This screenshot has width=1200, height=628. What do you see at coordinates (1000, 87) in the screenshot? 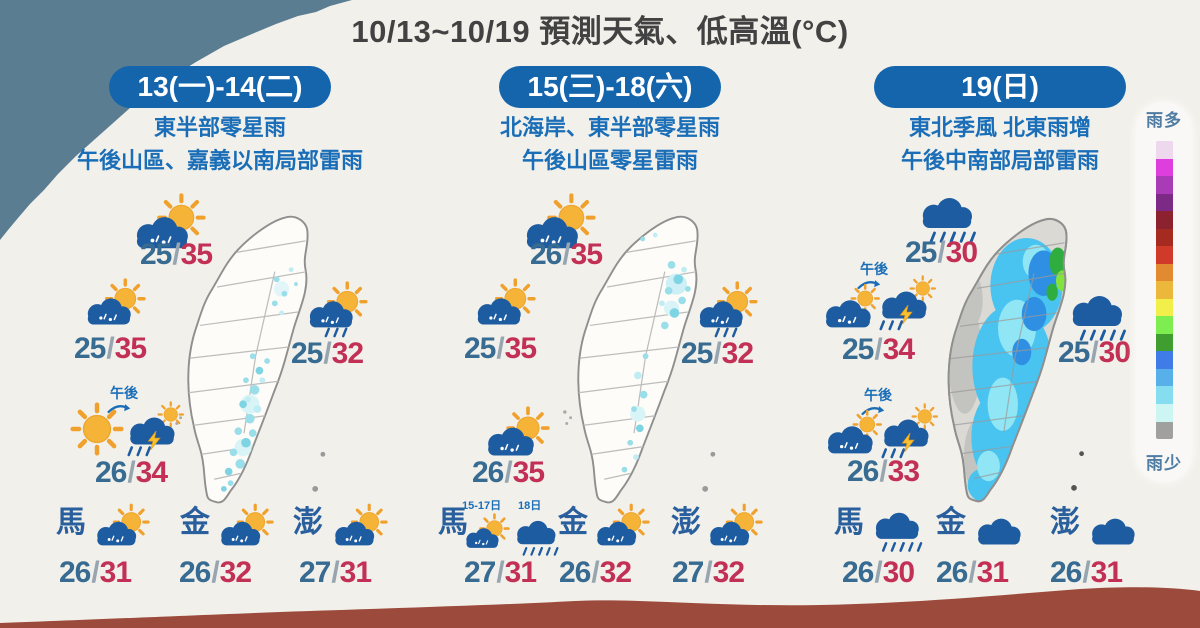
I see `panel3-date-pill: 19(日)` at bounding box center [1000, 87].